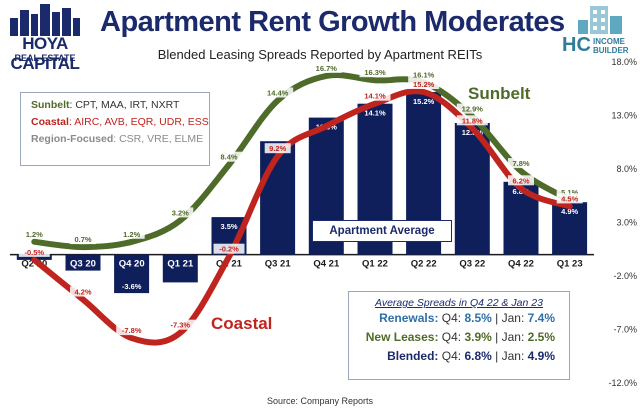  What do you see at coordinates (576, 45) in the screenshot?
I see `logo-hc: HC` at bounding box center [576, 45].